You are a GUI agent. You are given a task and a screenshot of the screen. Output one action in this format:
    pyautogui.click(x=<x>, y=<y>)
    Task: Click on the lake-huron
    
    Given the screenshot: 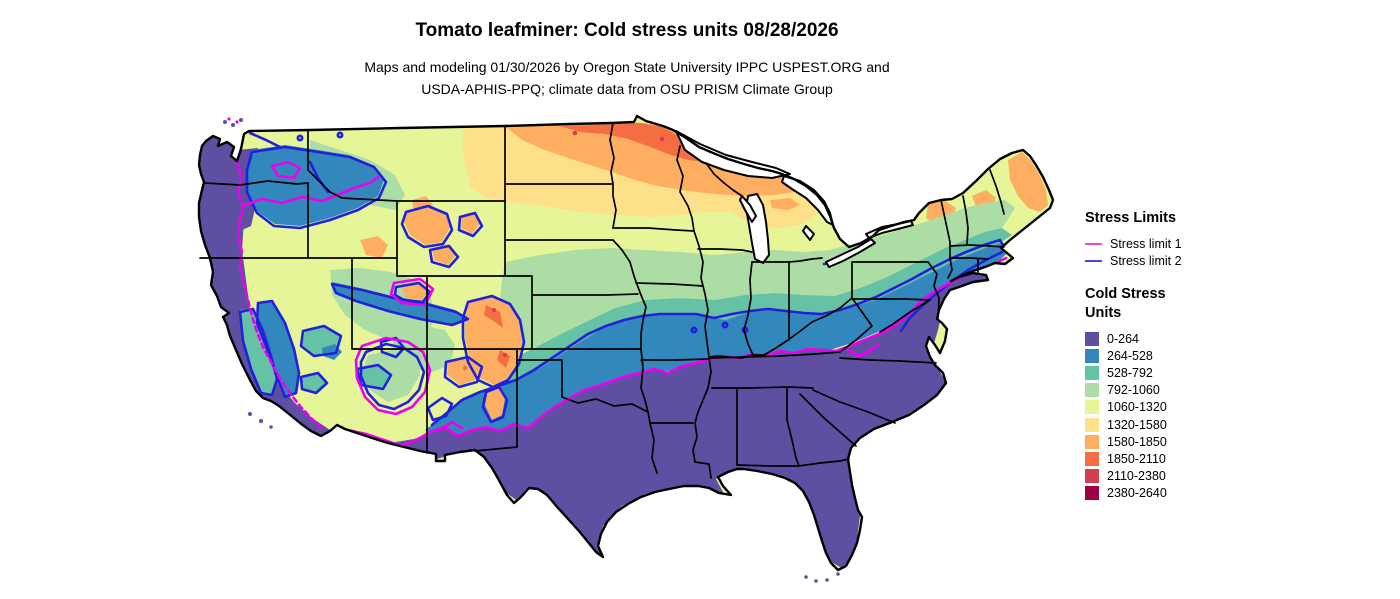 What is the action you would take?
    pyautogui.click(x=807, y=200)
    